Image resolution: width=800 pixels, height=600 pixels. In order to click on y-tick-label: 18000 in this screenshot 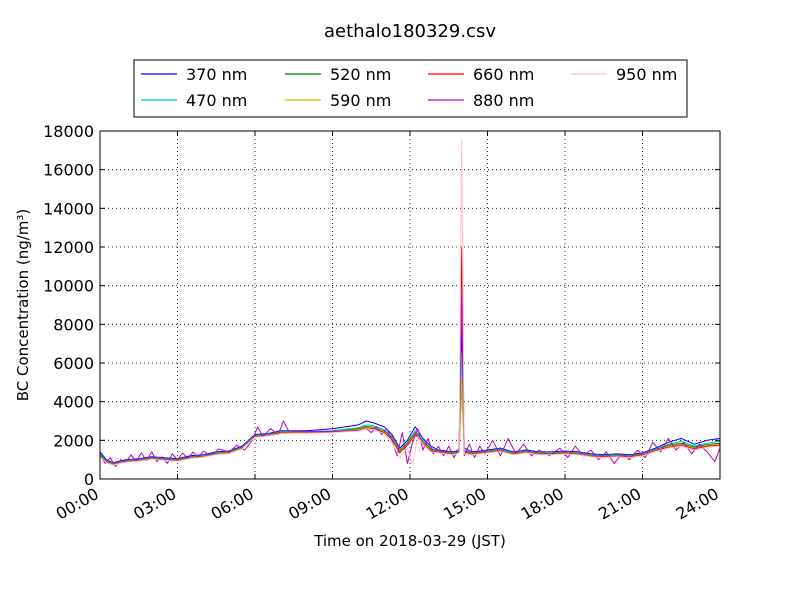, I will do `click(68, 131)`.